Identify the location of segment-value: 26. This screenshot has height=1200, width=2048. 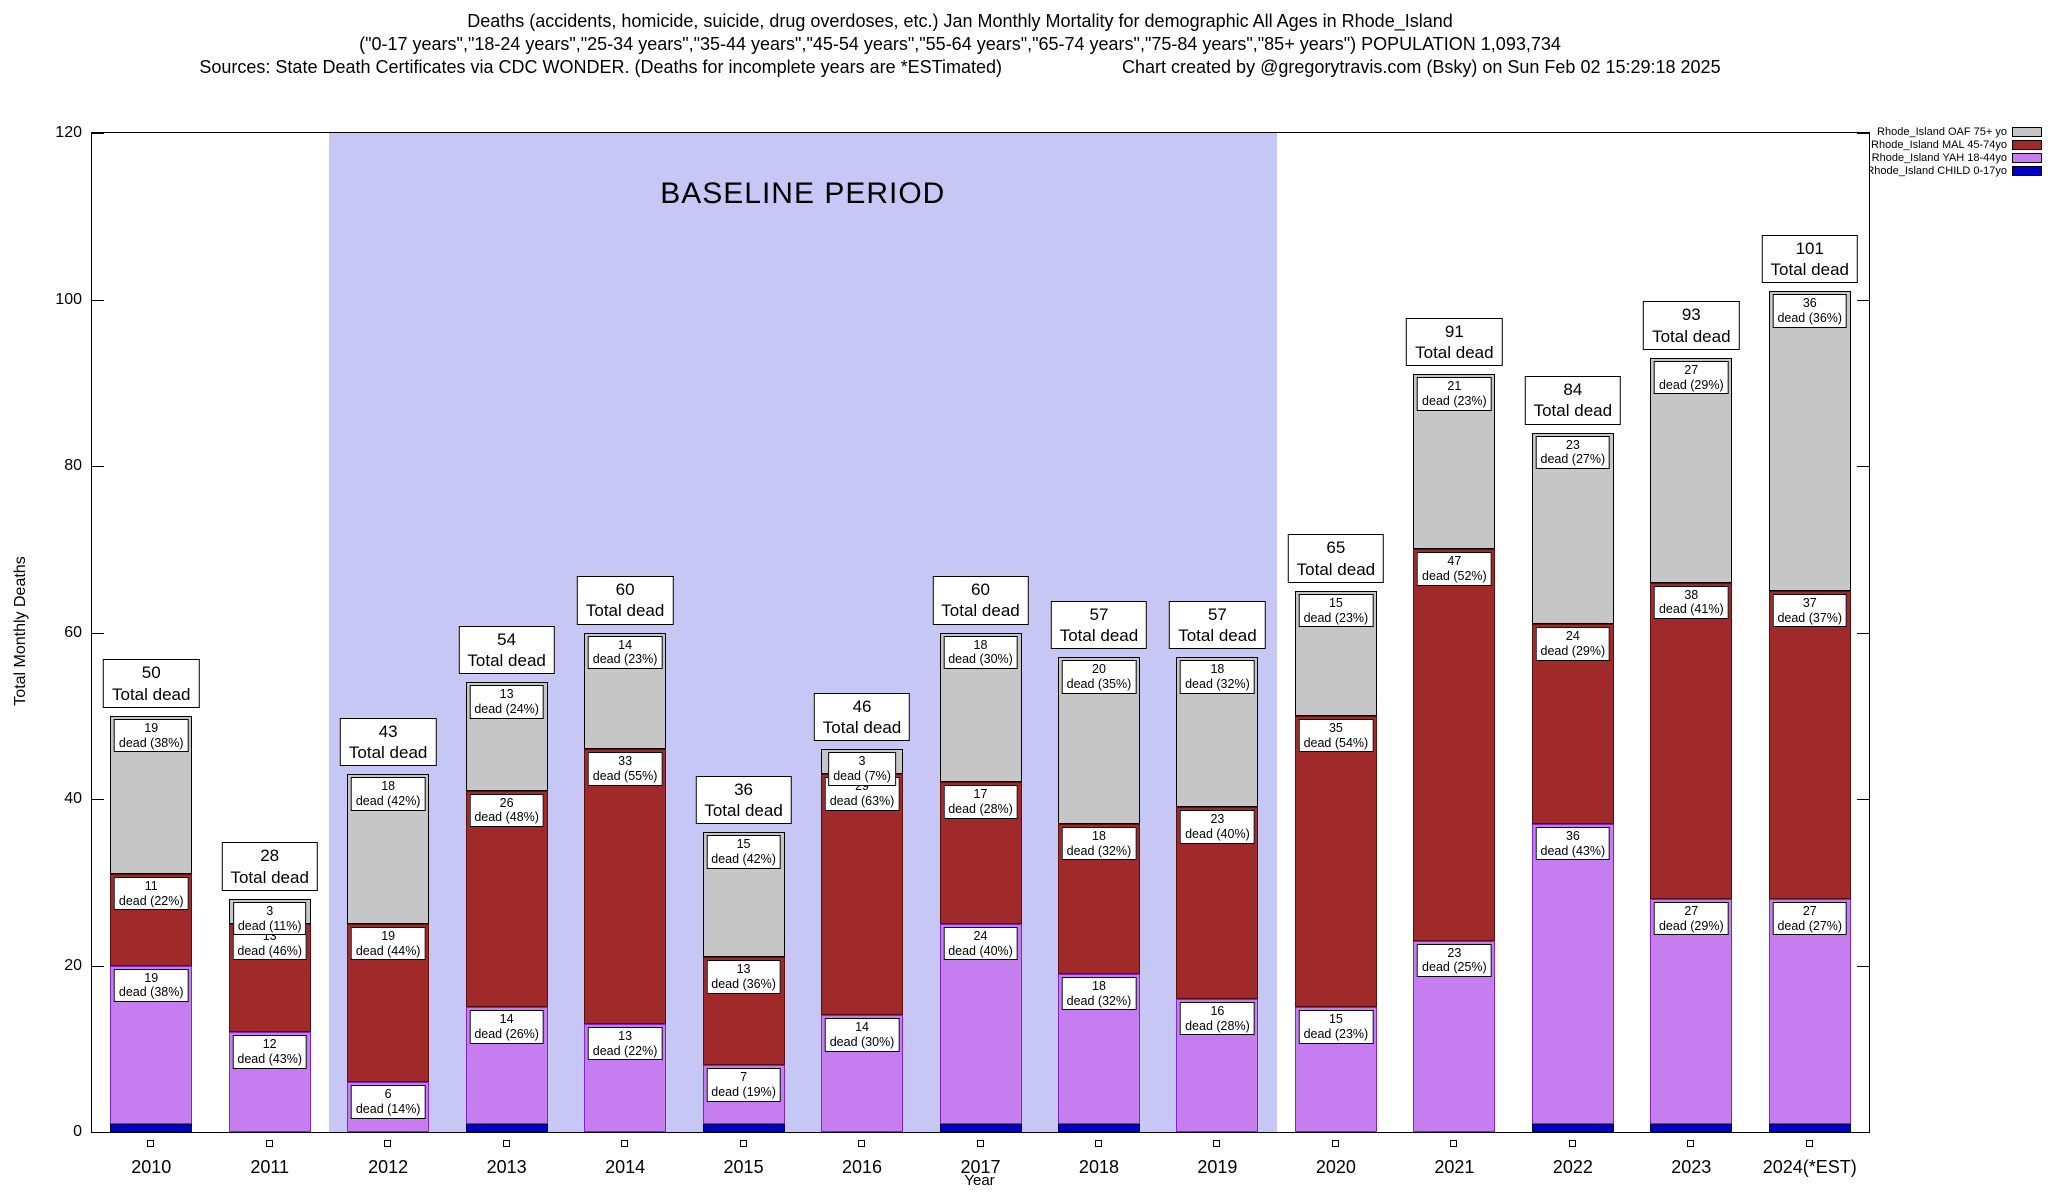
(506, 802).